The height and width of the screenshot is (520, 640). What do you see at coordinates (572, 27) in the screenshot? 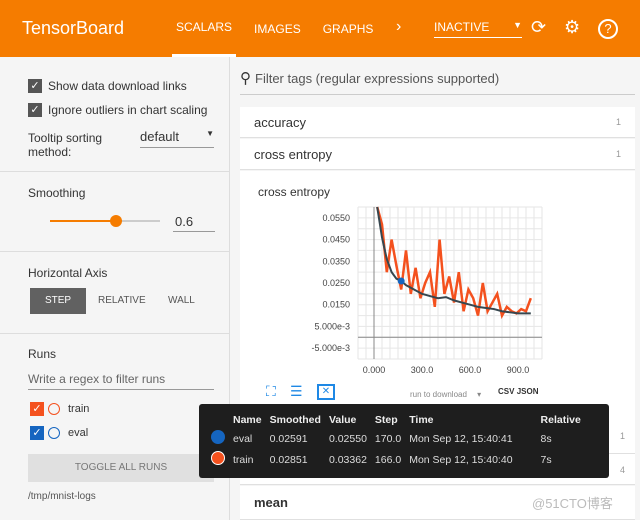
I see `gear-icon: ⚙` at bounding box center [572, 27].